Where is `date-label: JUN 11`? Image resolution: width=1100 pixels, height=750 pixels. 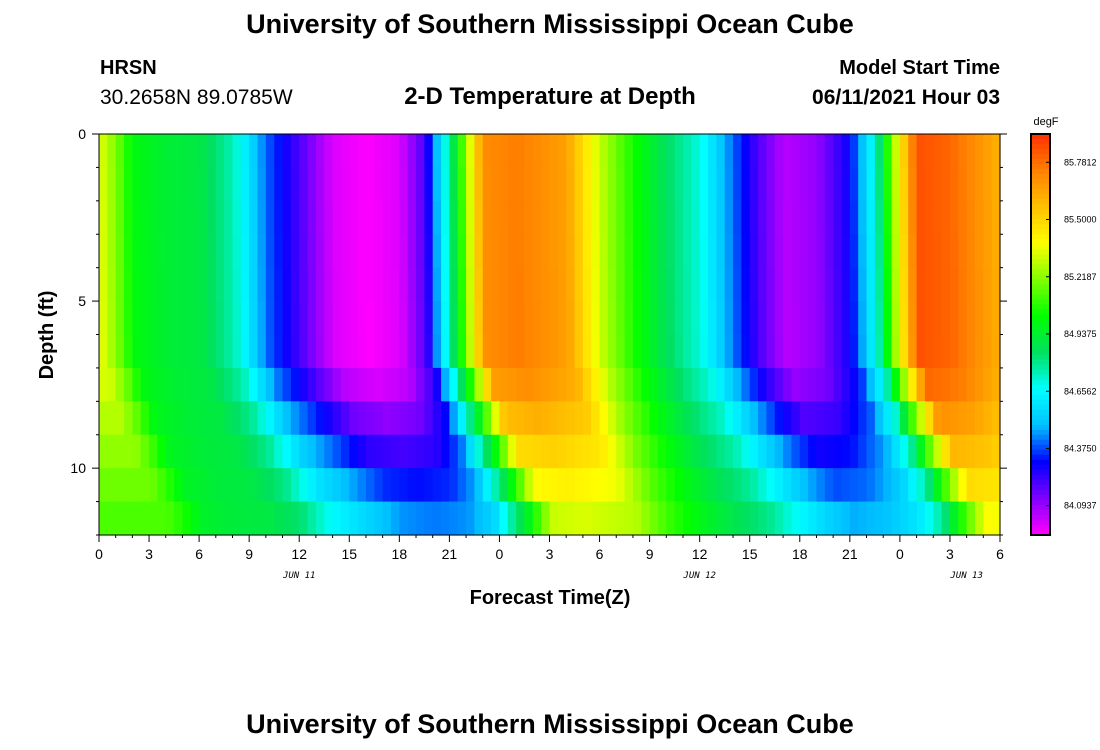 date-label: JUN 11 is located at coordinates (299, 576).